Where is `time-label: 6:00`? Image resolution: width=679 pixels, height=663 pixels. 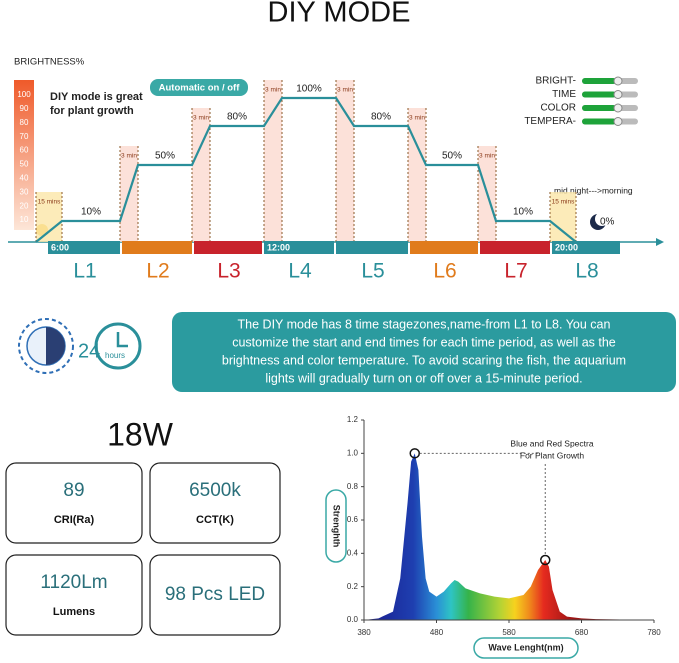 time-label: 6:00 is located at coordinates (60, 247).